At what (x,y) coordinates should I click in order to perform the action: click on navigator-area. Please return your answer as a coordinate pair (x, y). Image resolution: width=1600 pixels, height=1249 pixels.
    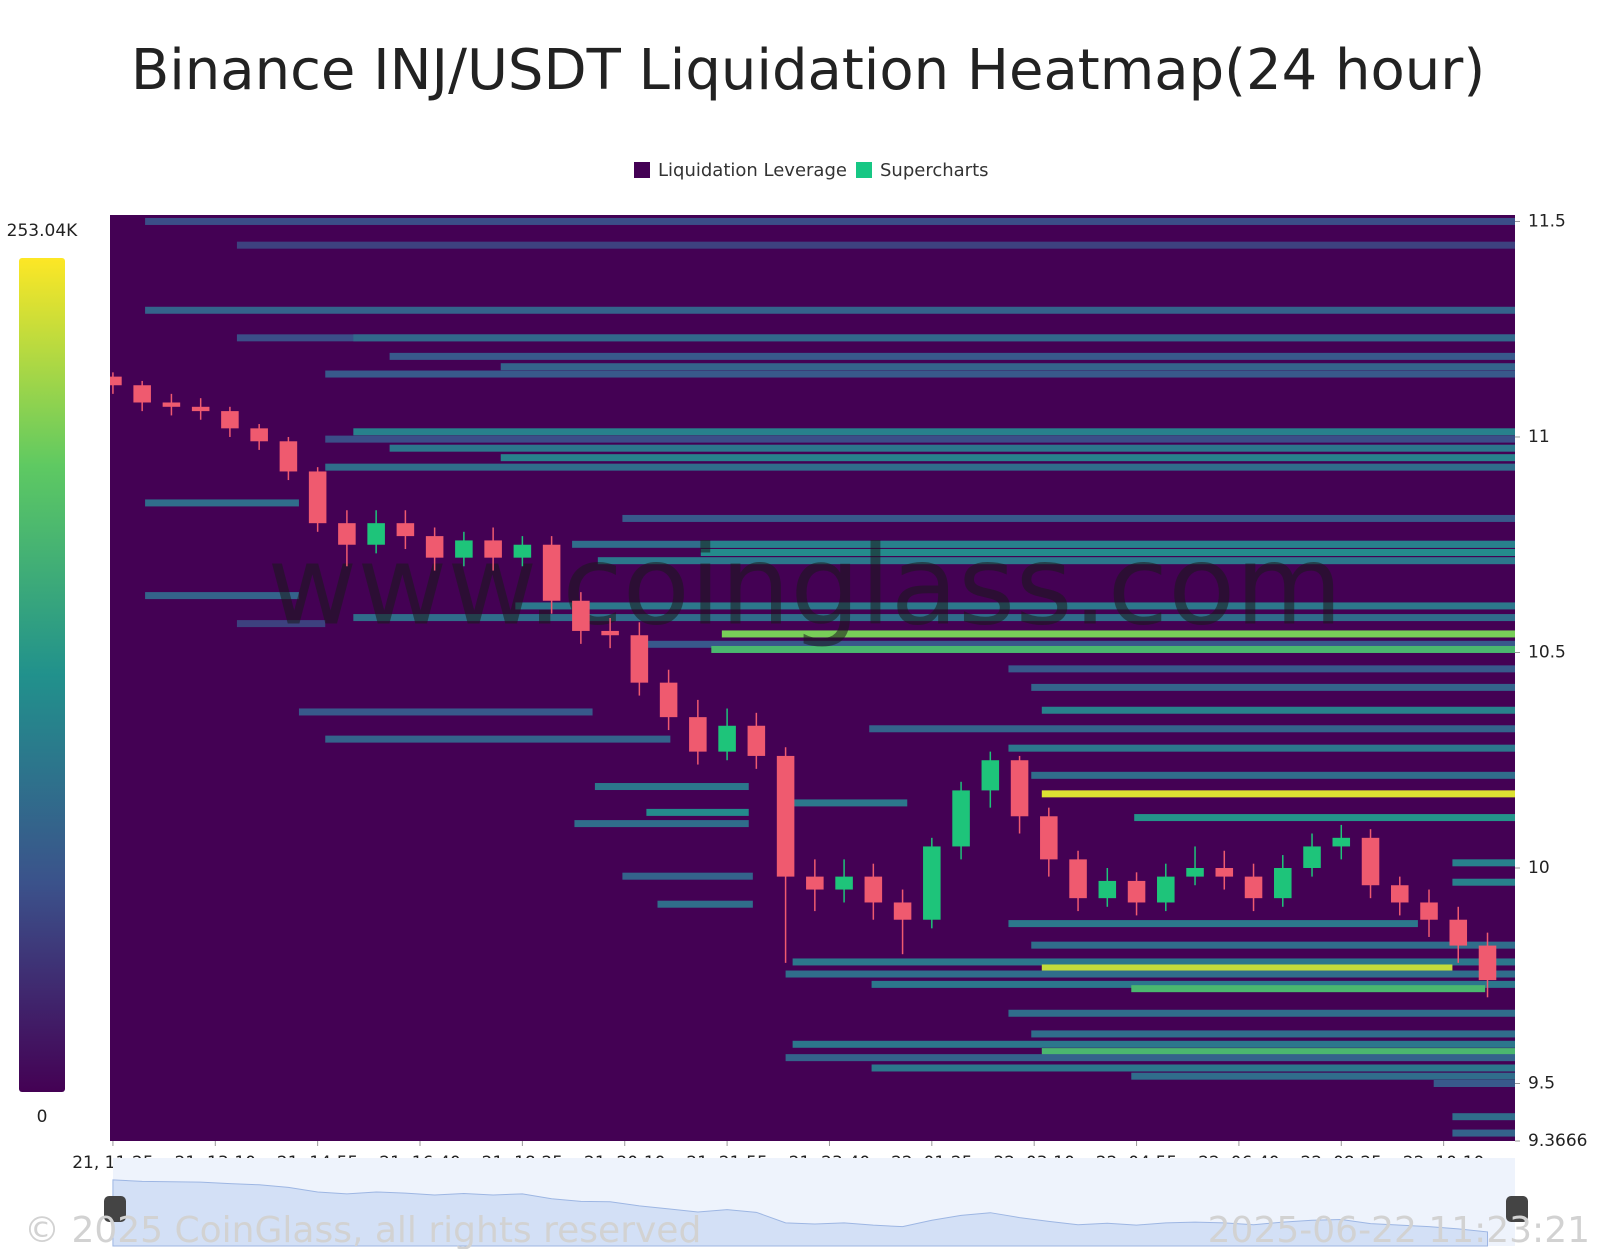
    Looking at the image, I should click on (800, 1213).